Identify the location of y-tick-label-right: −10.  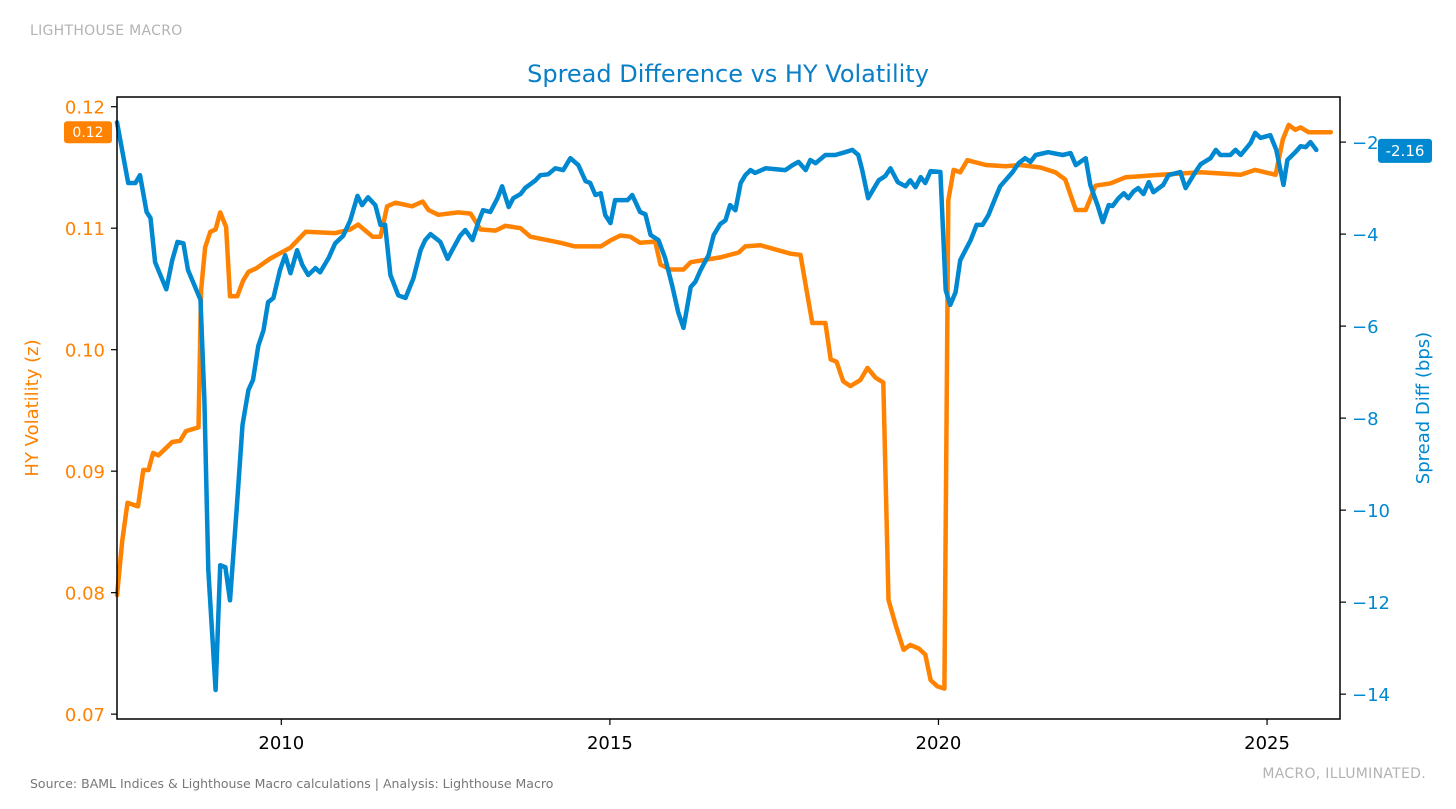
(1371, 511).